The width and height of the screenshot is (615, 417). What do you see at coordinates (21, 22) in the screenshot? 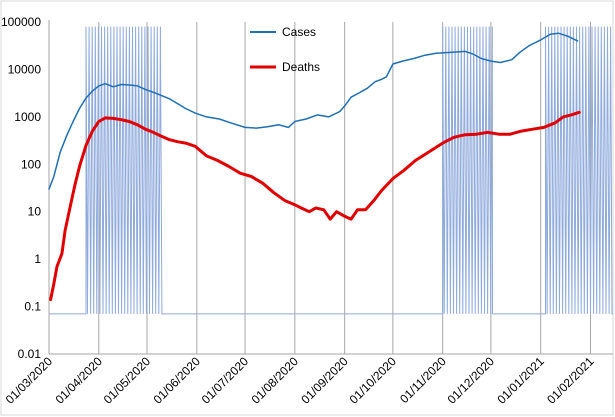
I see `y-tick-label: 100000` at bounding box center [21, 22].